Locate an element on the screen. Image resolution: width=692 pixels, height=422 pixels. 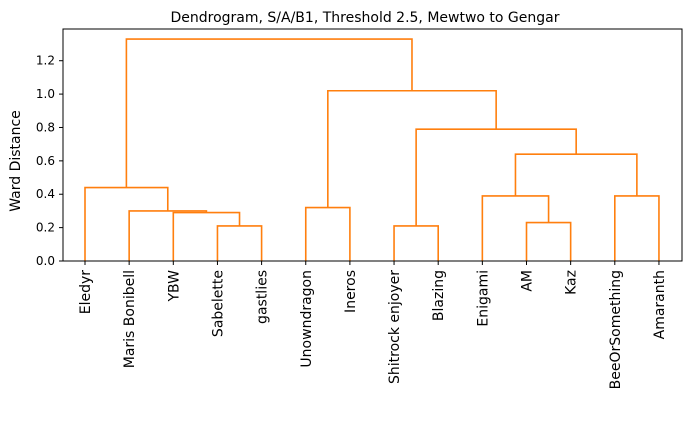
y-axis-label: Ward Distance is located at coordinates (16, 161).